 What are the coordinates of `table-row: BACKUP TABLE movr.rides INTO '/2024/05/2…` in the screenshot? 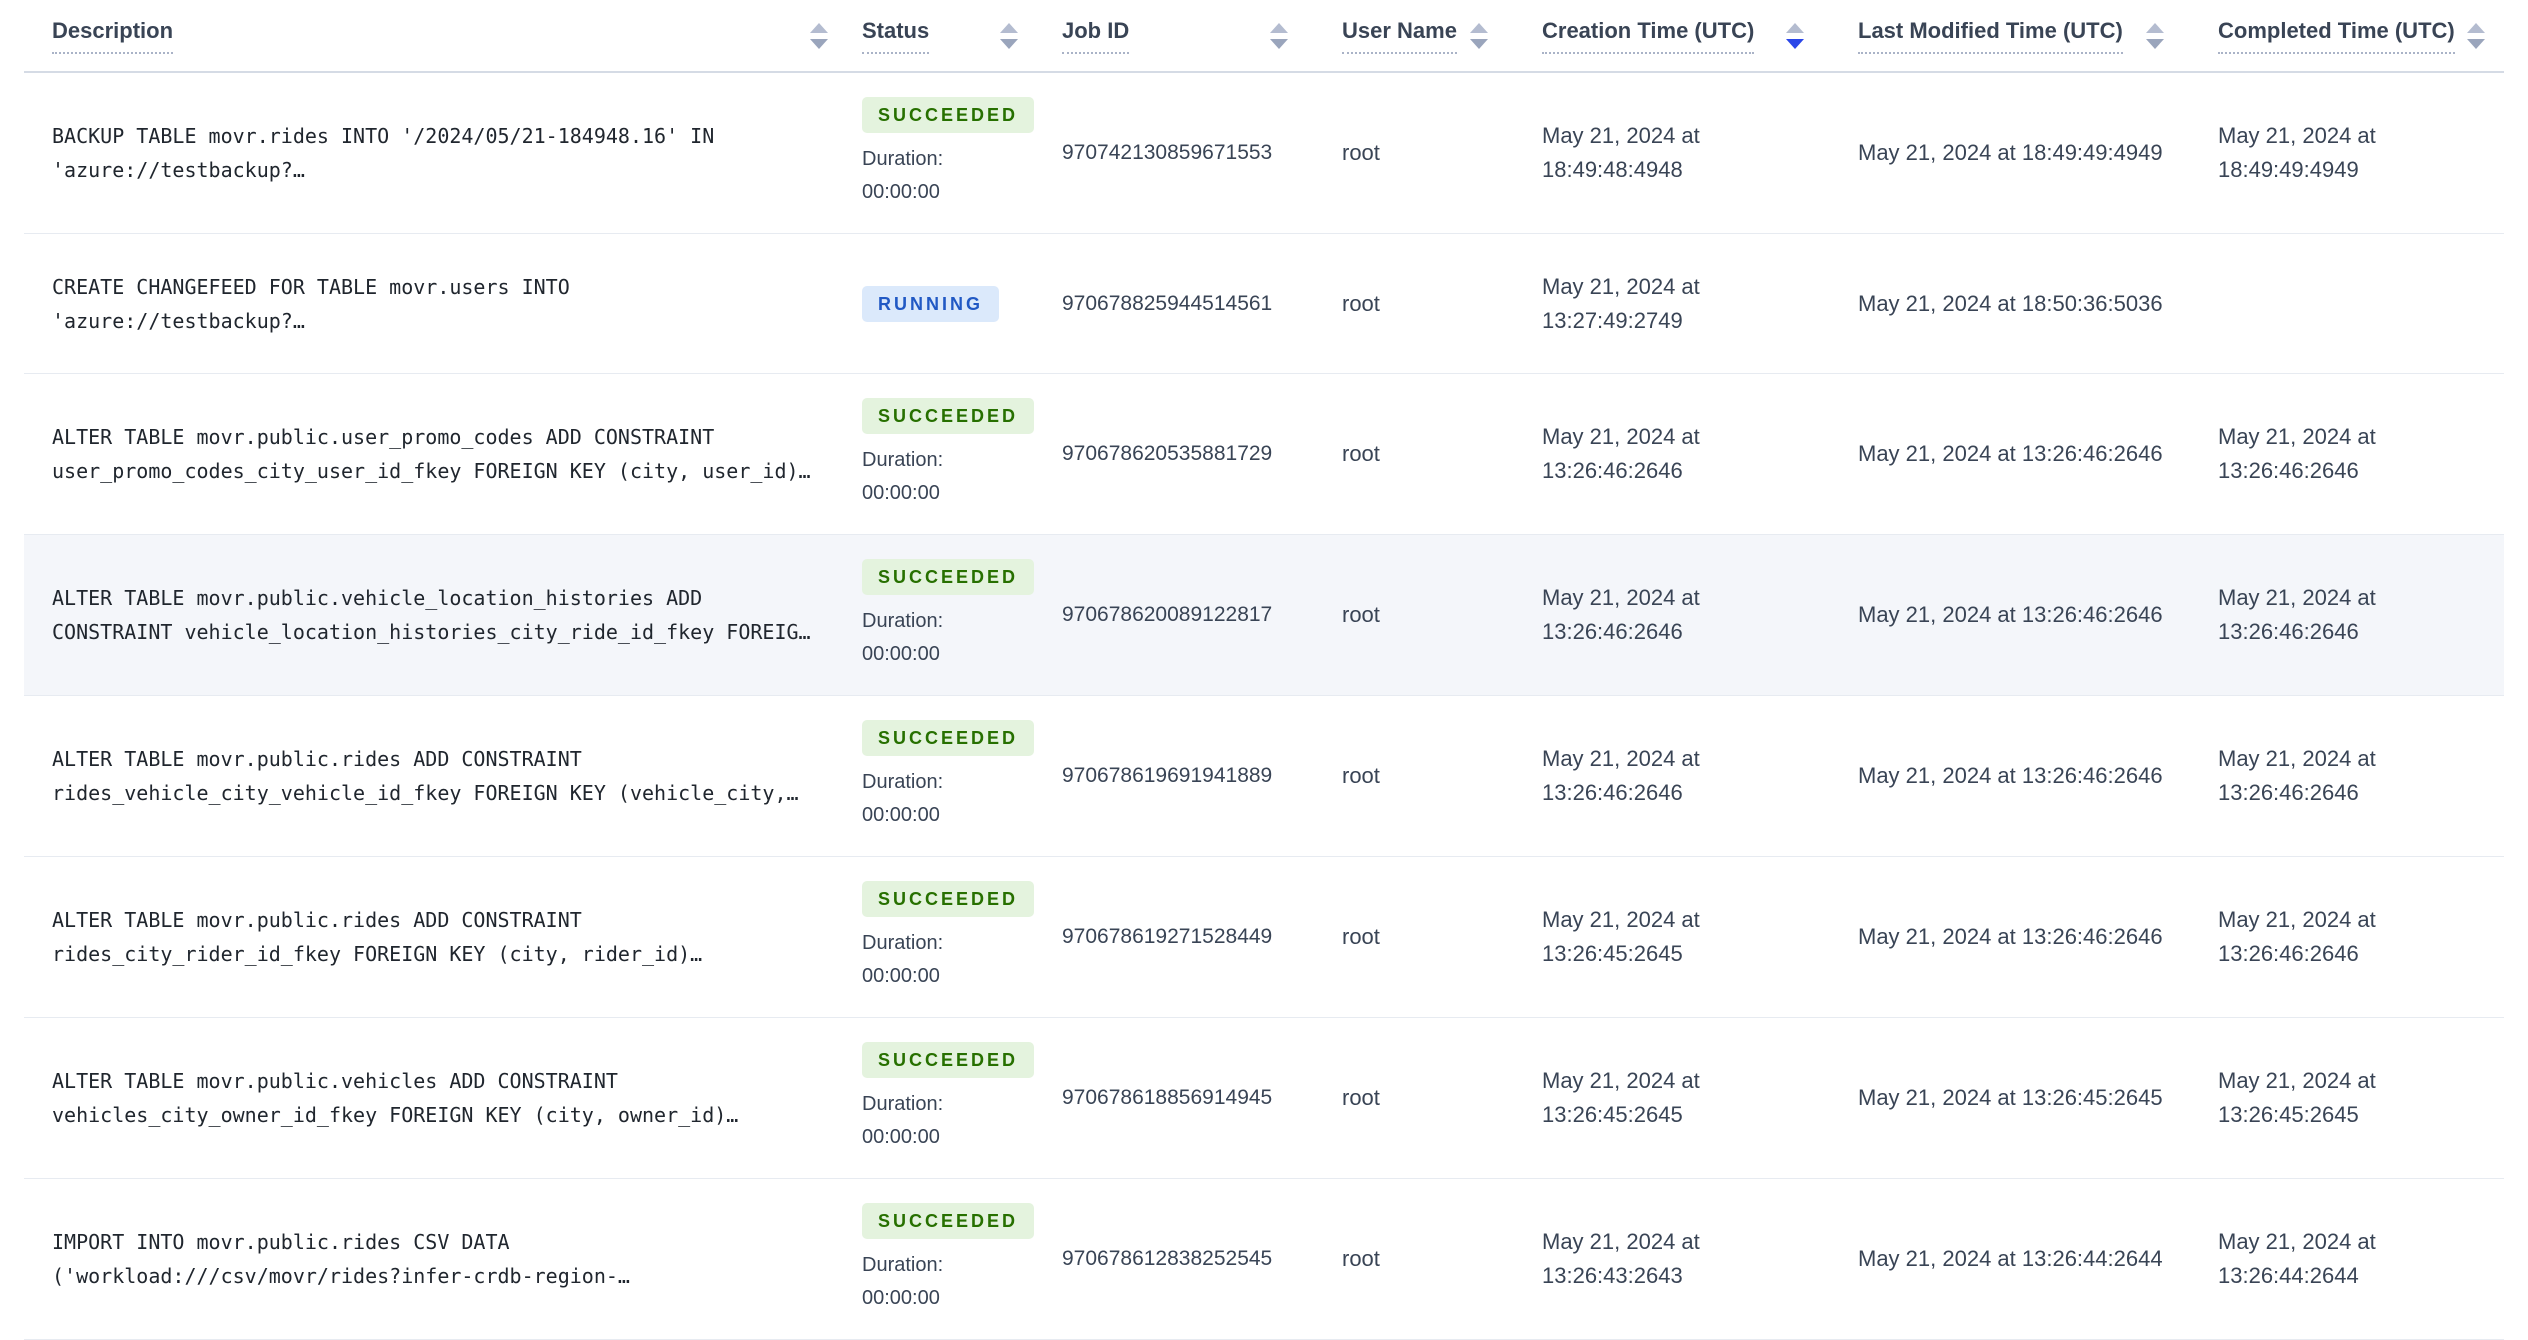 It's located at (1264, 153).